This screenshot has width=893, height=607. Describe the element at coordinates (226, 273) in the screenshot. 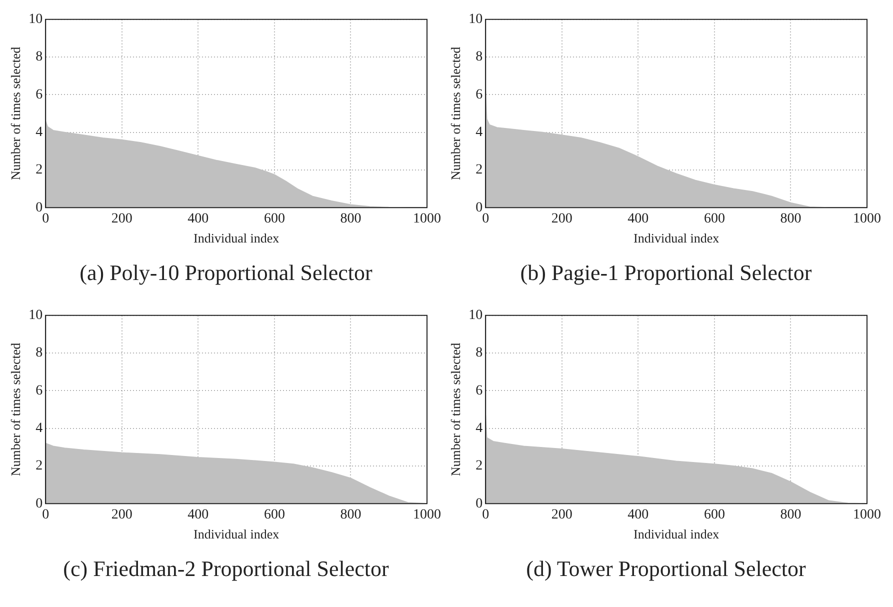

I see `text: (a) Poly-10 Proportional Selector` at that location.